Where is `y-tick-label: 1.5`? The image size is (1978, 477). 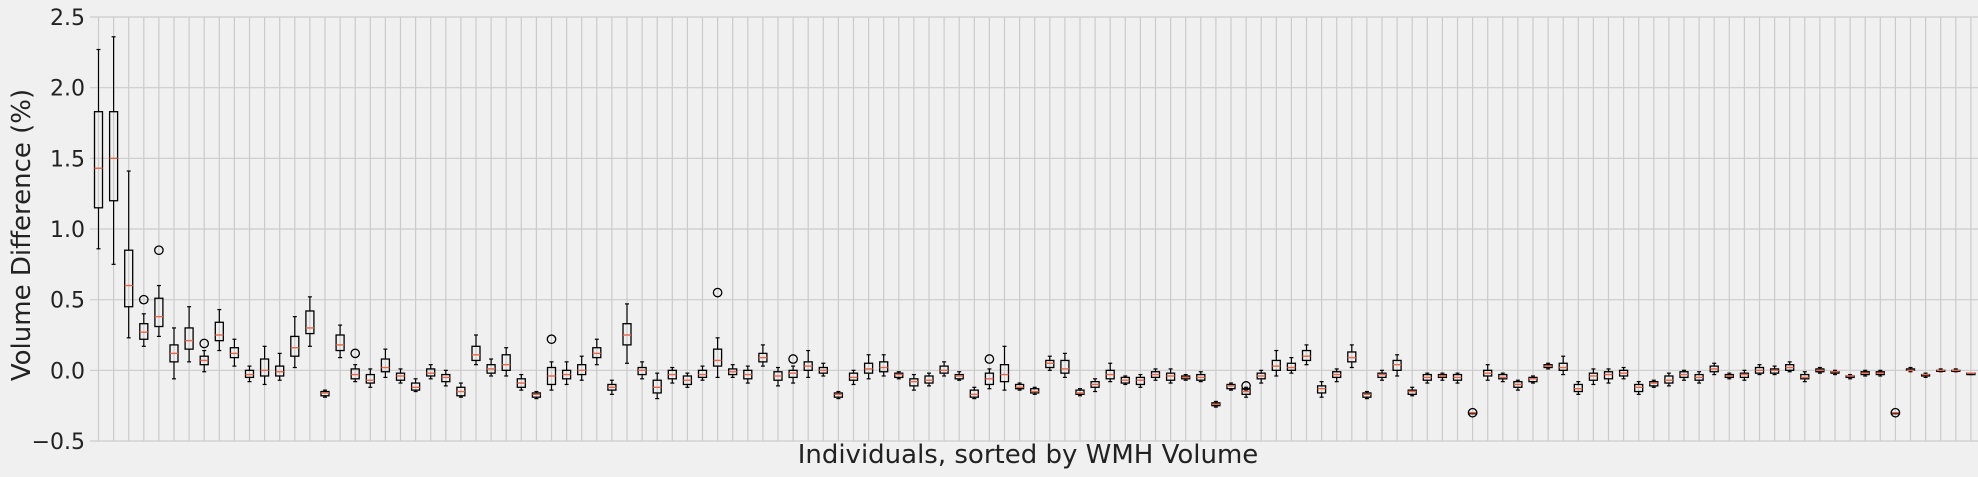
y-tick-label: 1.5 is located at coordinates (67, 159).